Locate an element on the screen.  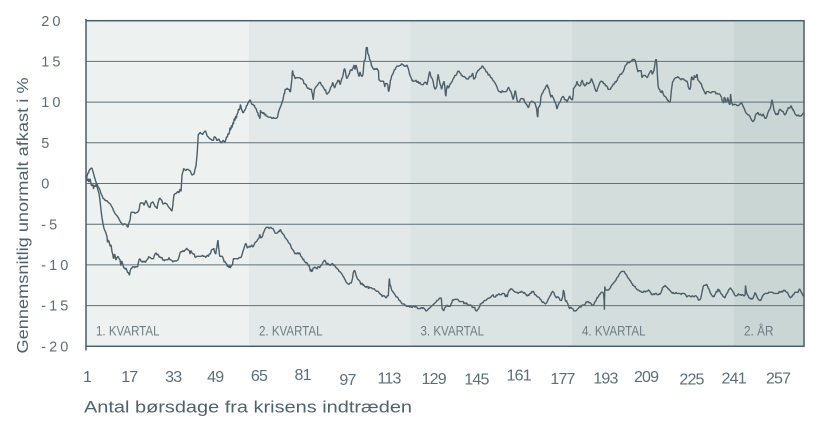
svg-text: 1 is located at coordinates (87, 377).